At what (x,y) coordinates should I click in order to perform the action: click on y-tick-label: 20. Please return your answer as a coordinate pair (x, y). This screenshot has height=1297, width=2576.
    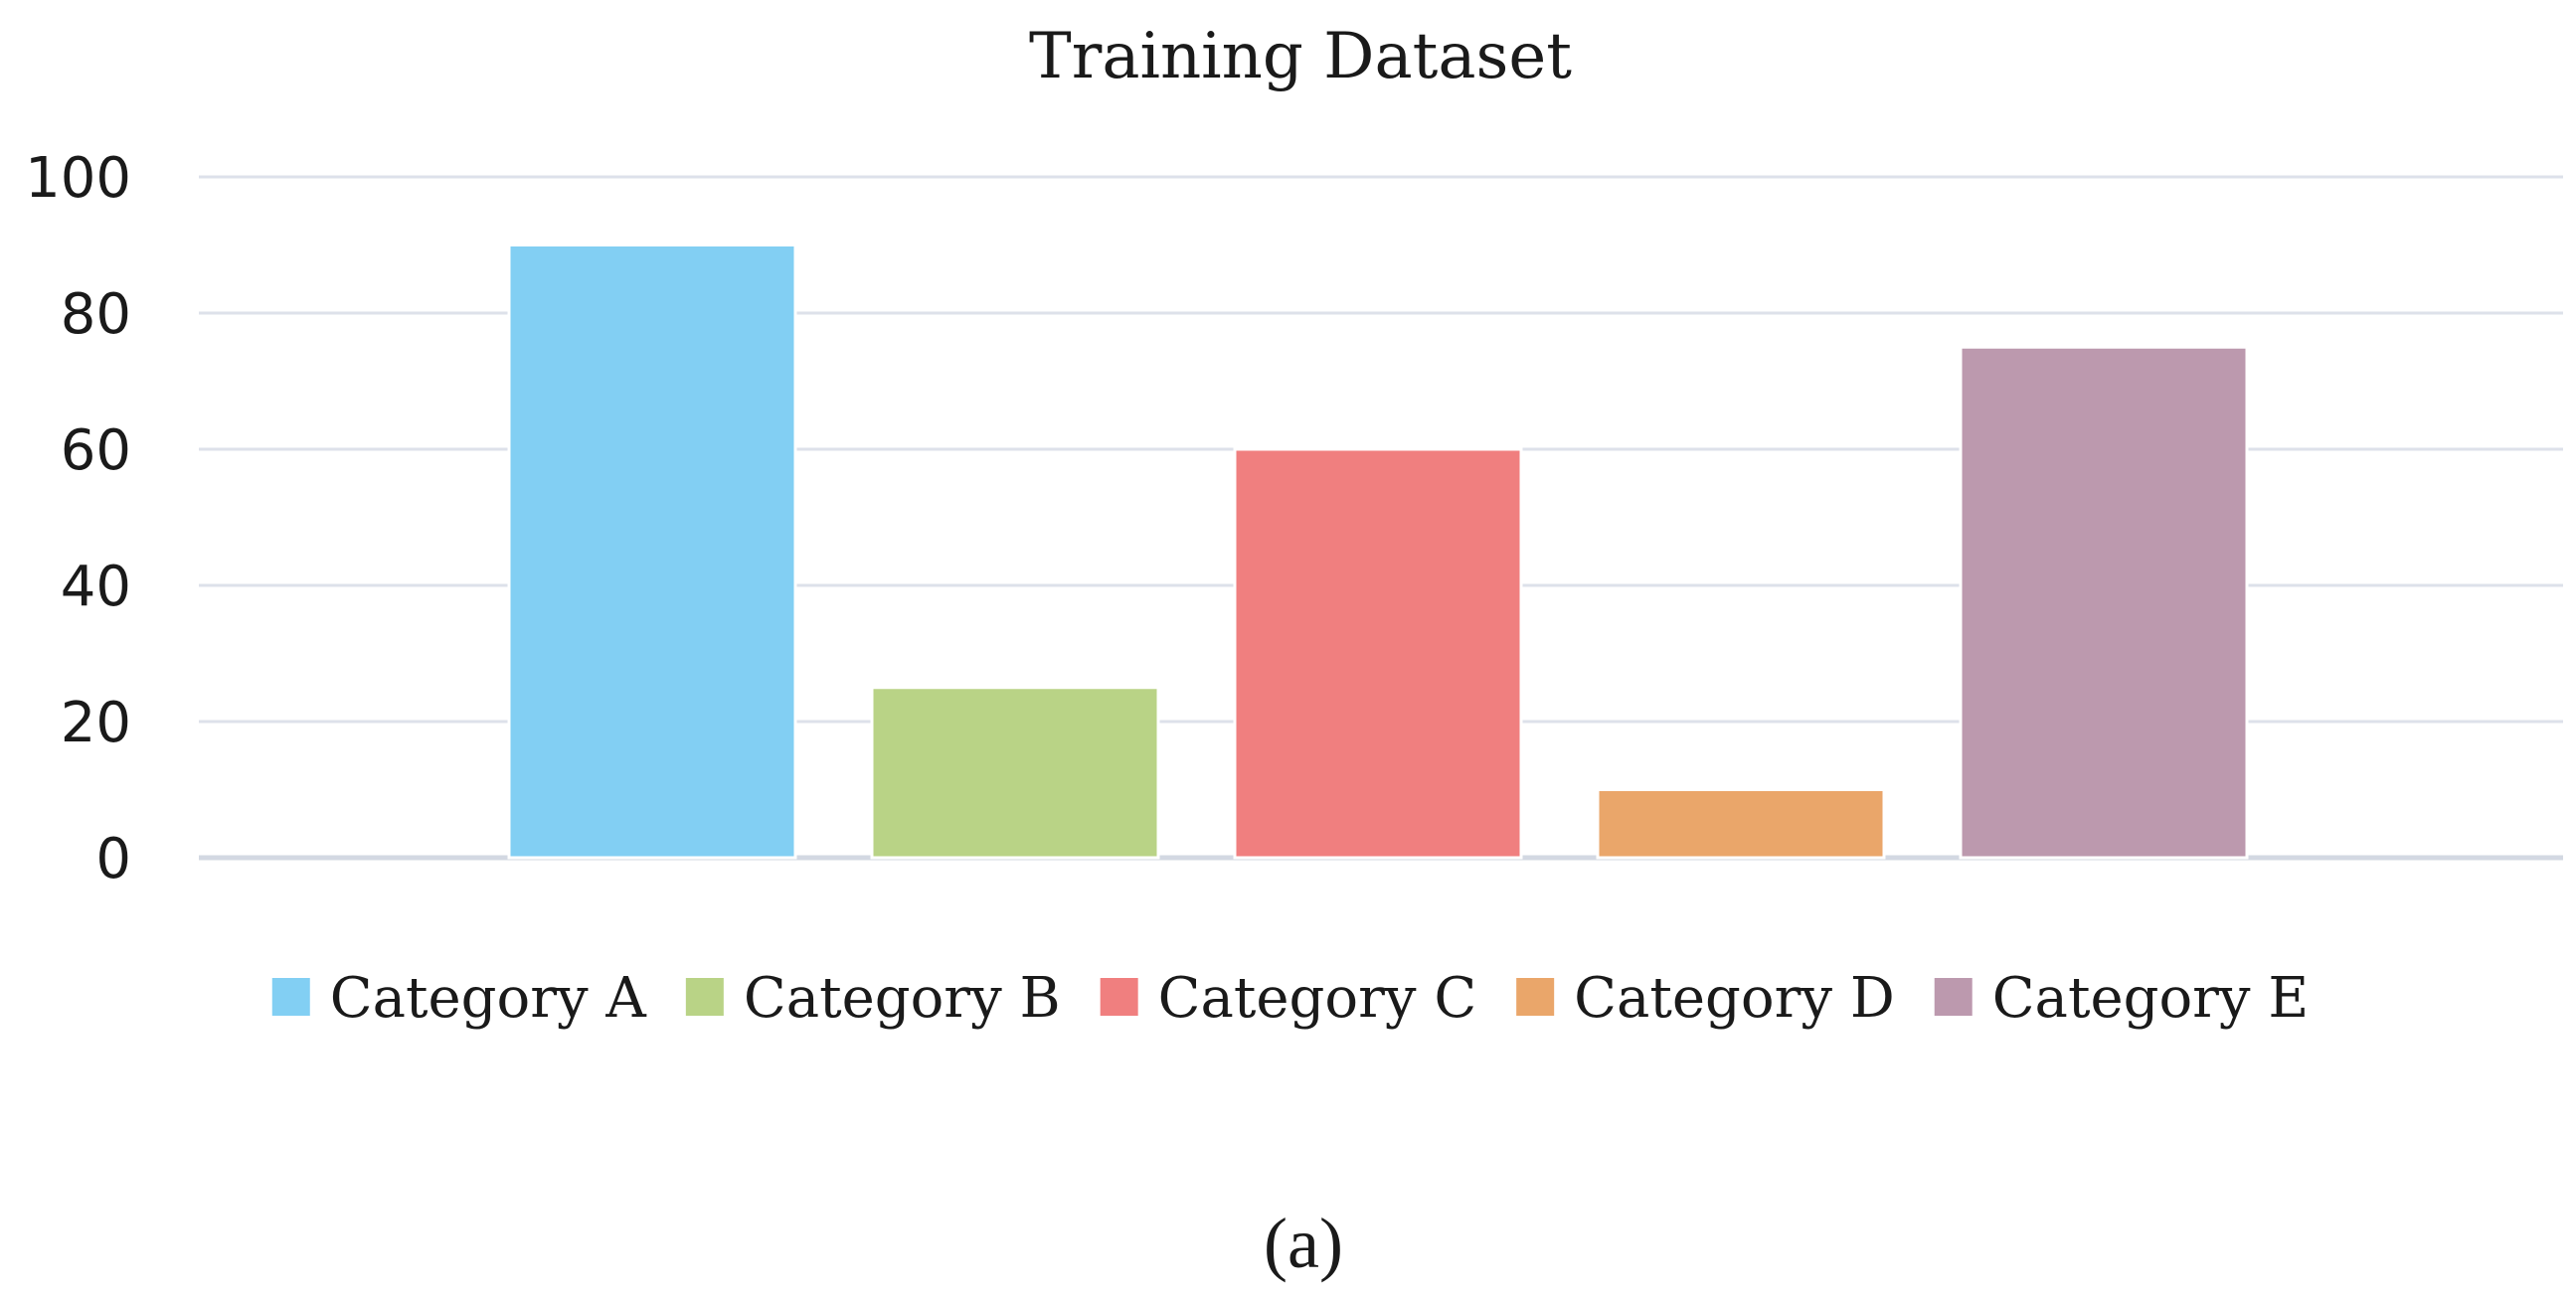
    Looking at the image, I should click on (96, 723).